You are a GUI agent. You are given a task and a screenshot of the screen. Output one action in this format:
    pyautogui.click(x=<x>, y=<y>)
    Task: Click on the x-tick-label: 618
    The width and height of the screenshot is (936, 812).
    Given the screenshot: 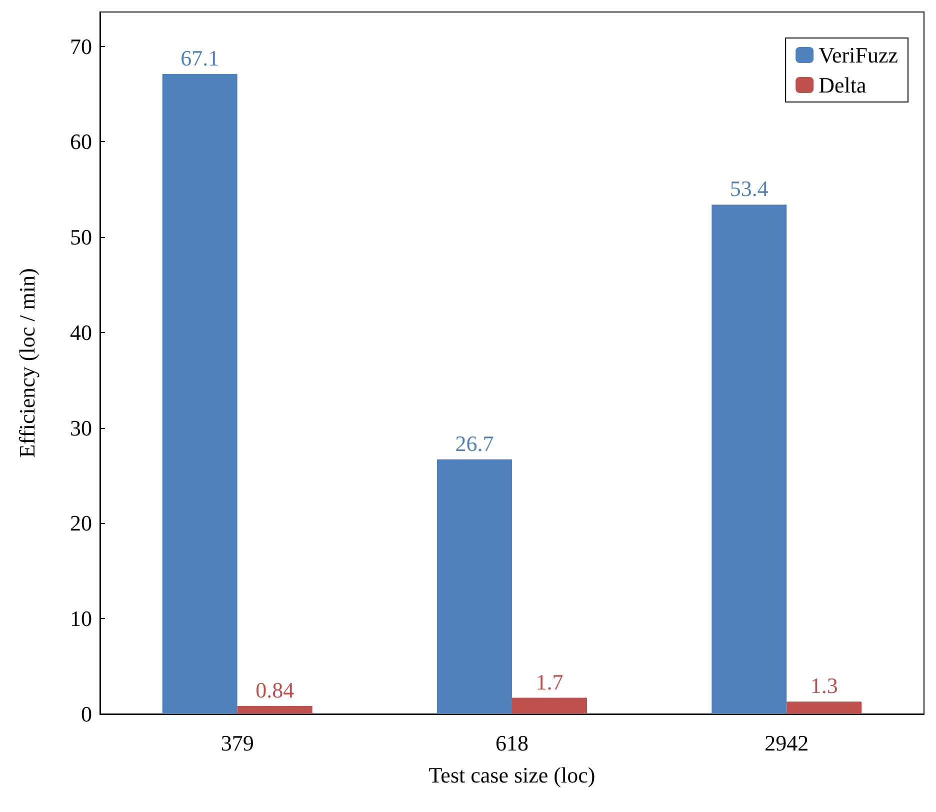 What is the action you would take?
    pyautogui.click(x=512, y=743)
    